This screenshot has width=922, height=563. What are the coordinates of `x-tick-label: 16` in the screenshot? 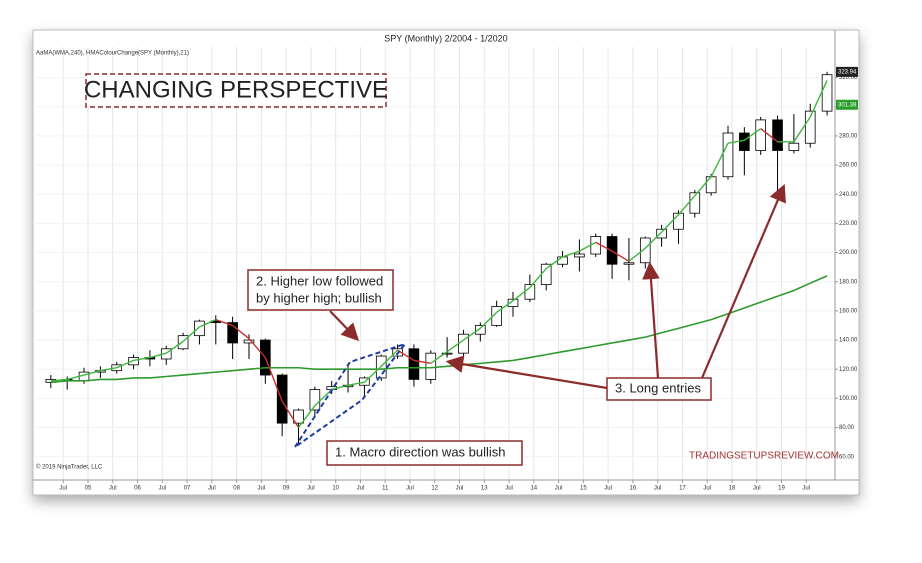 It's located at (633, 489).